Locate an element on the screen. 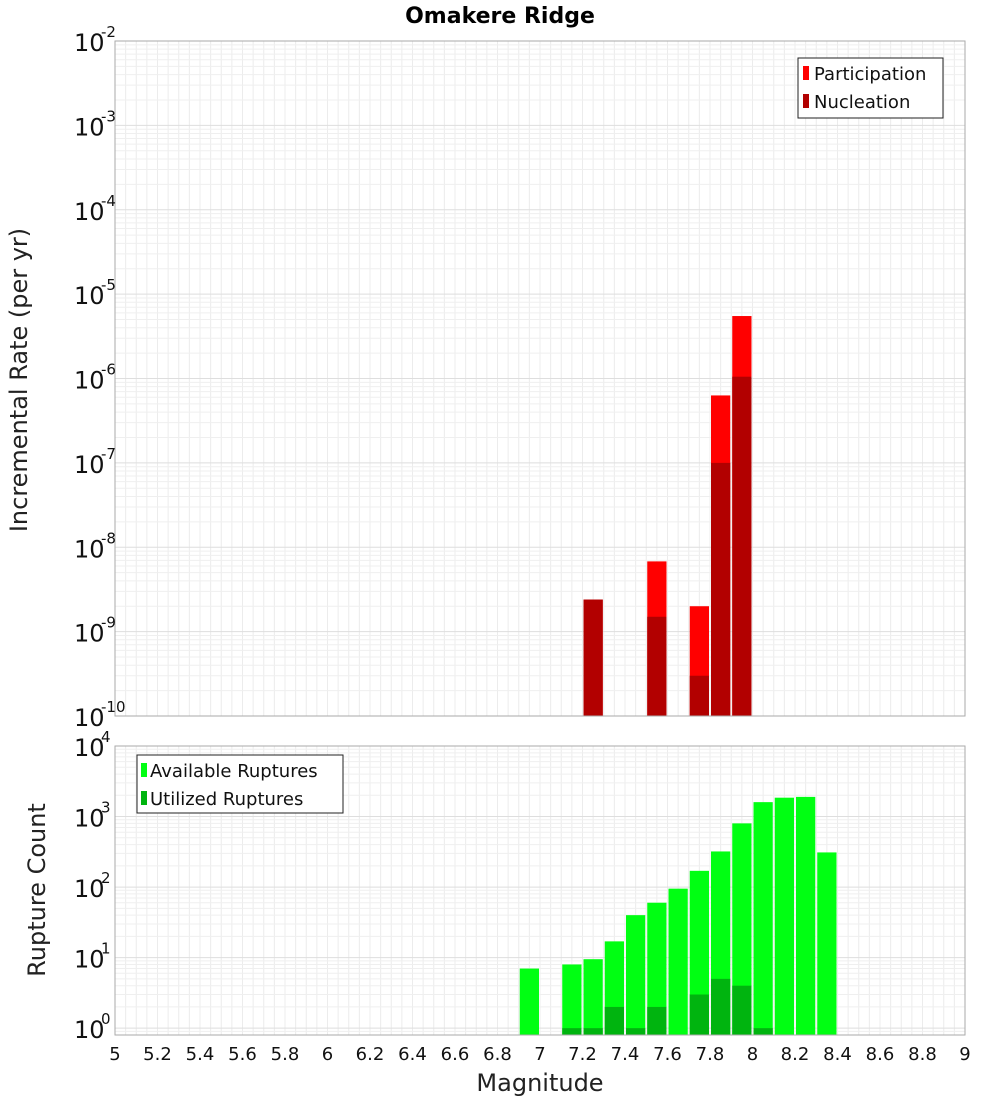 This screenshot has width=1000, height=1100. top-legend: Participation Nucleation is located at coordinates (870, 88).